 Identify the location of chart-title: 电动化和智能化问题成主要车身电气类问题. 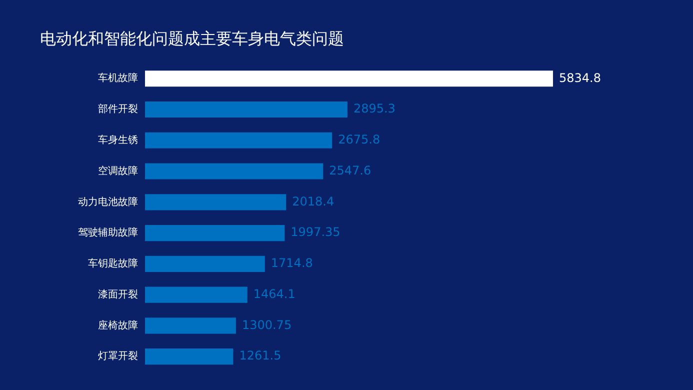
(192, 38).